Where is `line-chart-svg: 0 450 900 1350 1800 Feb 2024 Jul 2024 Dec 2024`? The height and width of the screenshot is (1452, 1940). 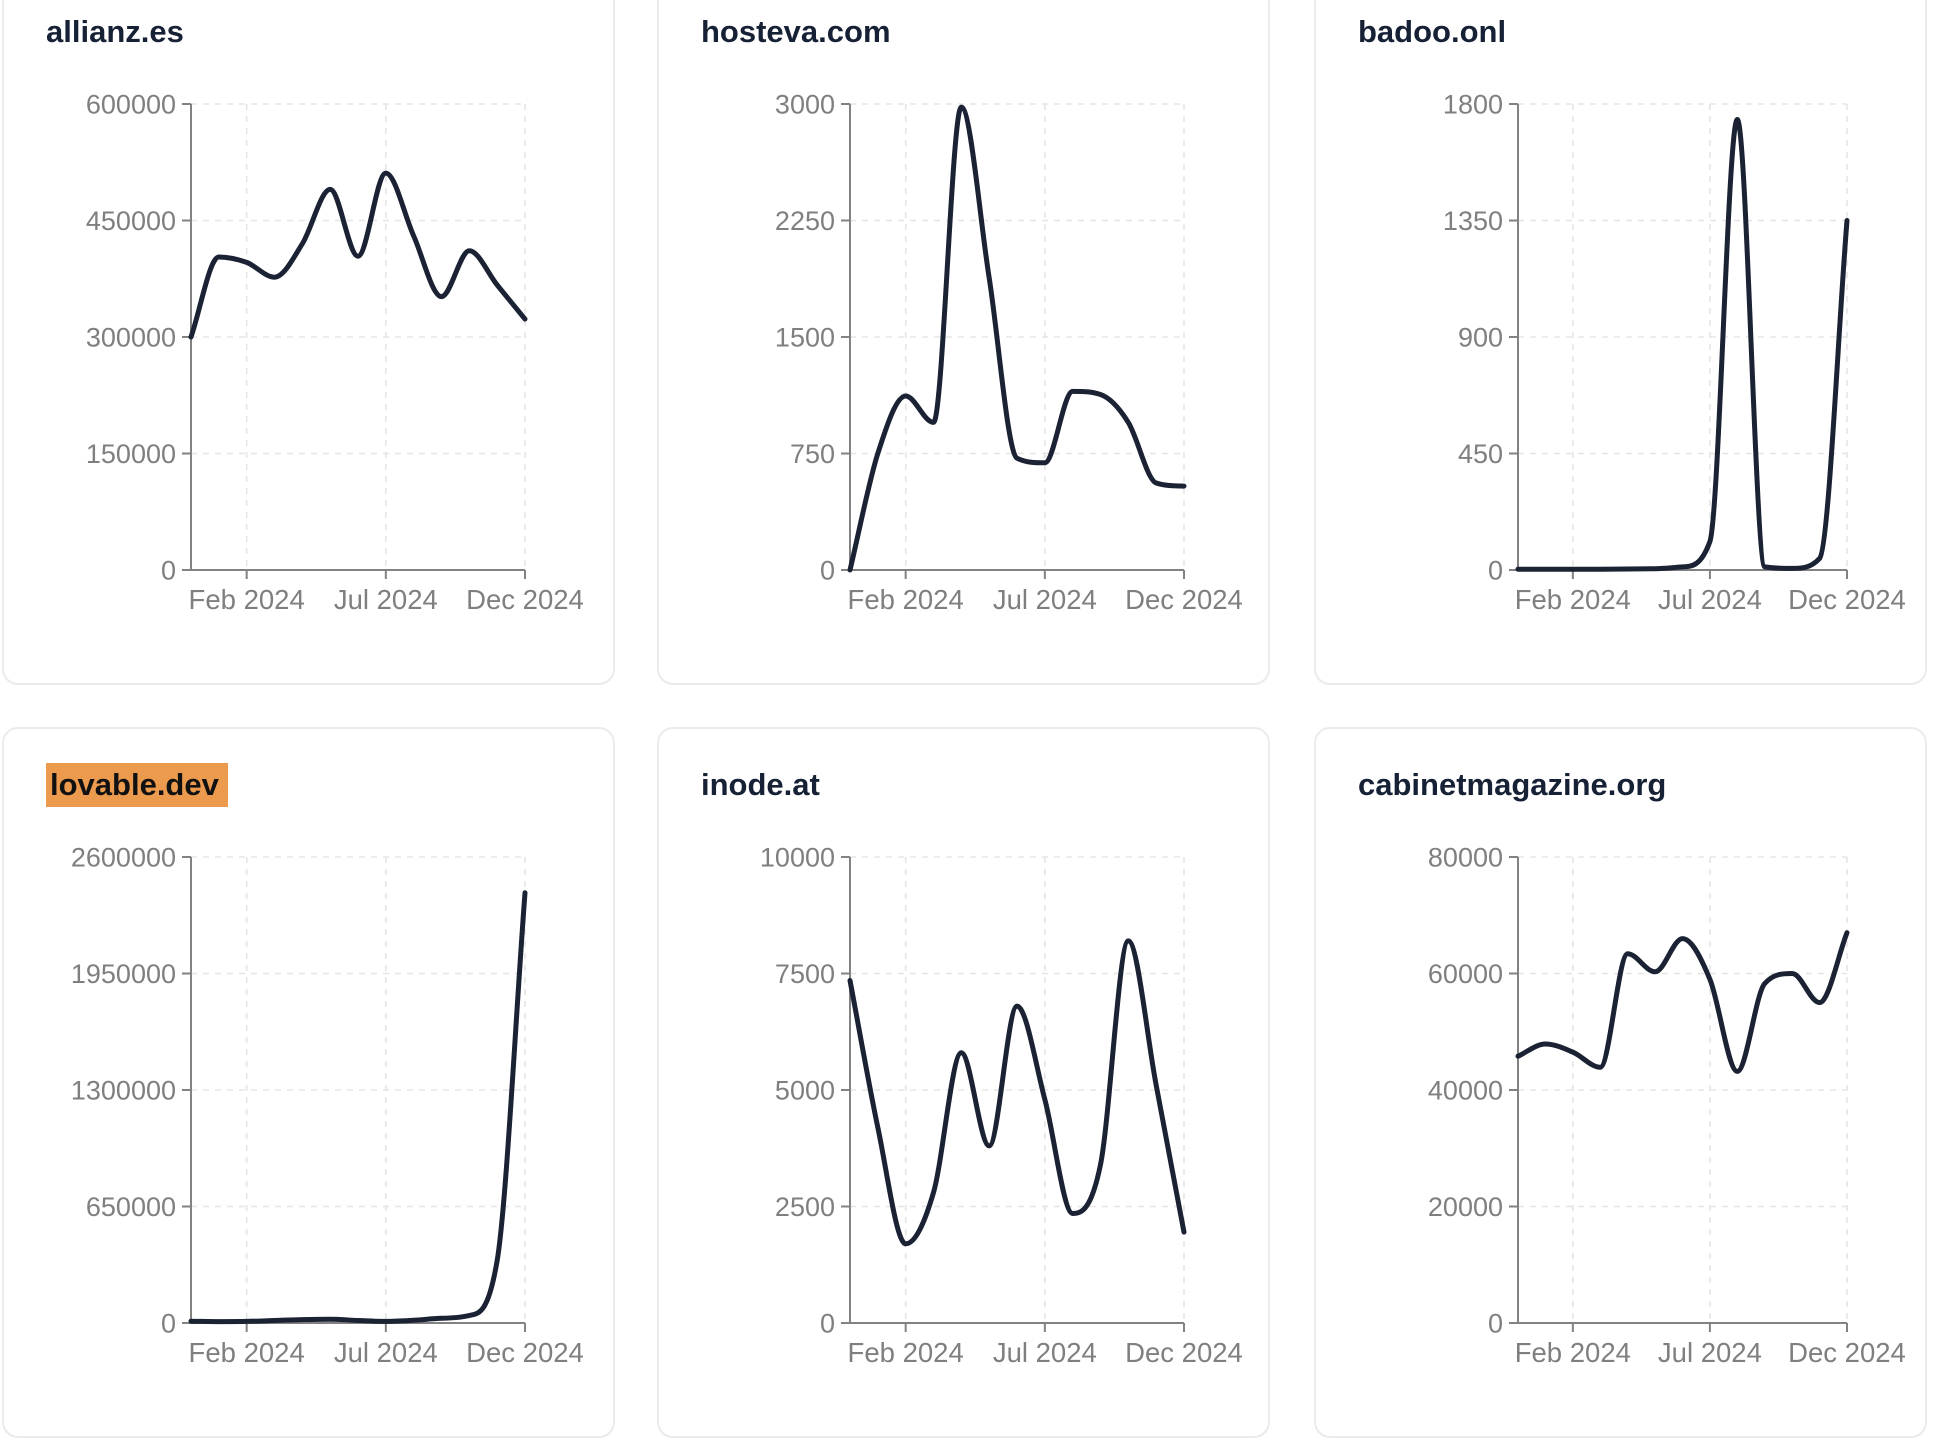 line-chart-svg: 0 450 900 1350 1800 Feb 2024 Jul 2024 Dec 2024 is located at coordinates (1674, 353).